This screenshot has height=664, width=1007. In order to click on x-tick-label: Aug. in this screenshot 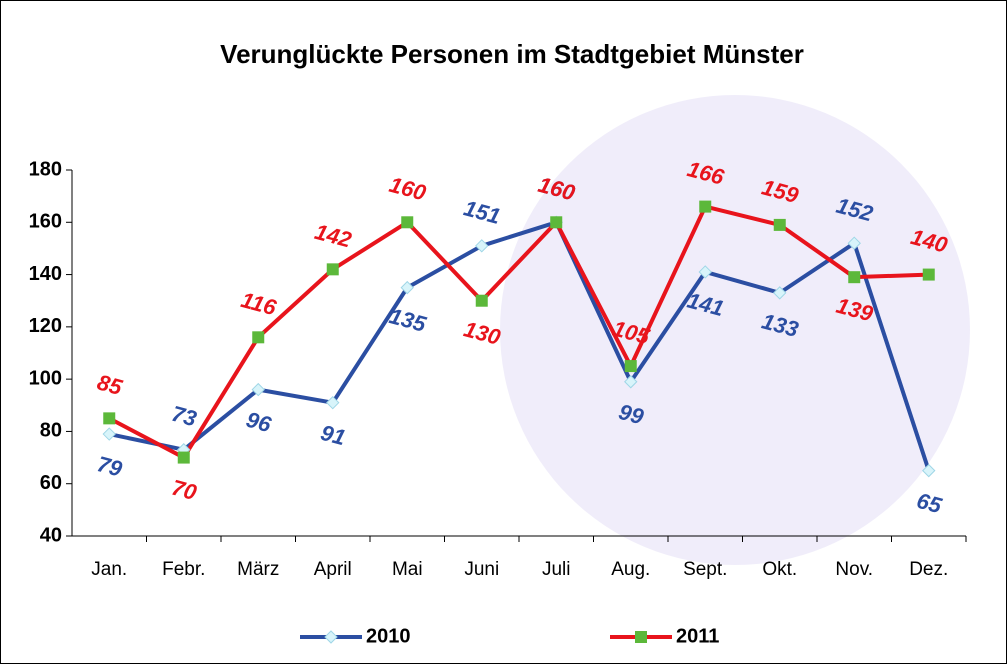, I will do `click(630, 569)`.